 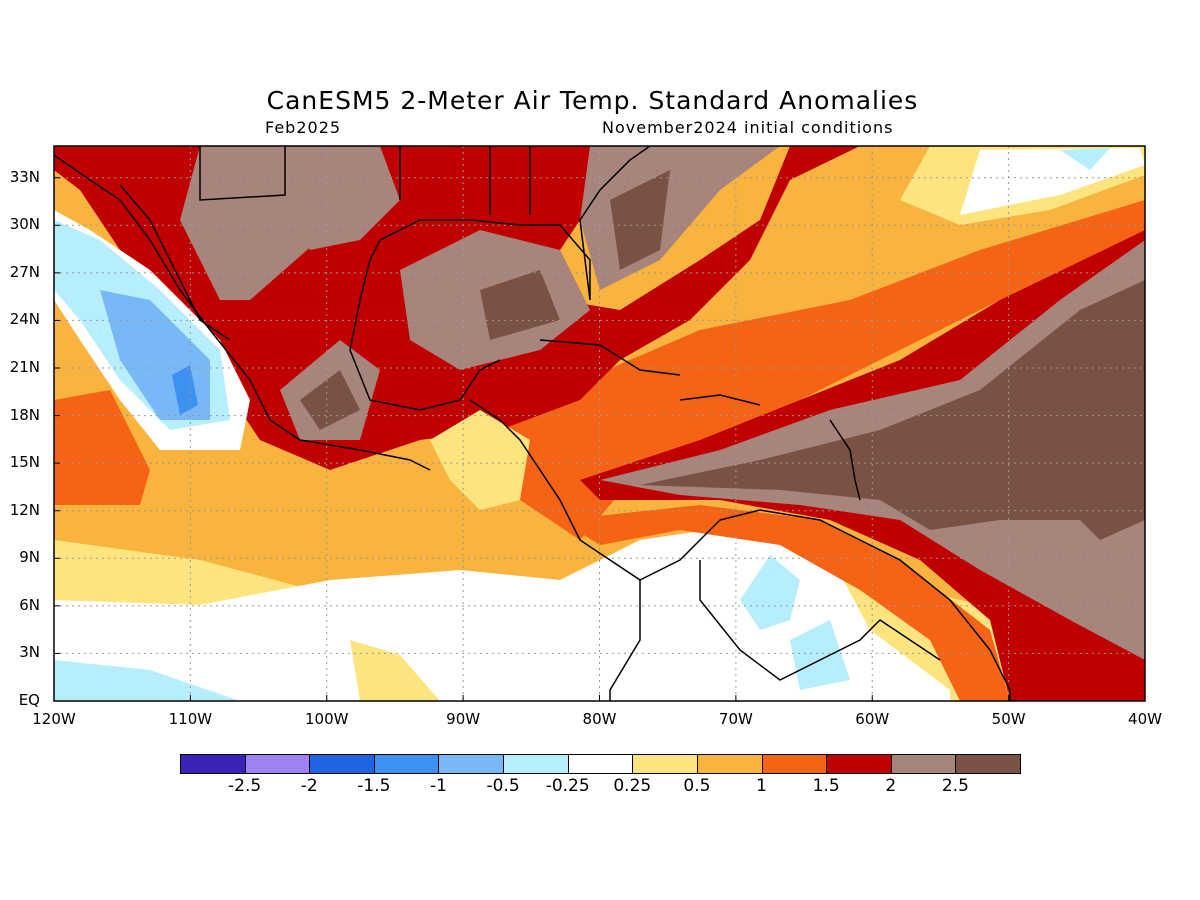 I want to click on lat-label: EQ, so click(x=29, y=700).